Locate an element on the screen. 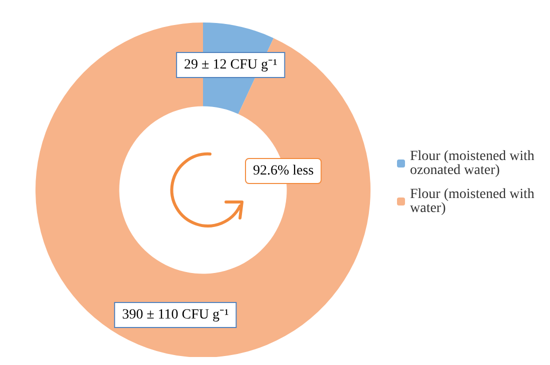 Image resolution: width=550 pixels, height=365 pixels. data-label: 29 ± 12 CFU g⁻¹ is located at coordinates (231, 65).